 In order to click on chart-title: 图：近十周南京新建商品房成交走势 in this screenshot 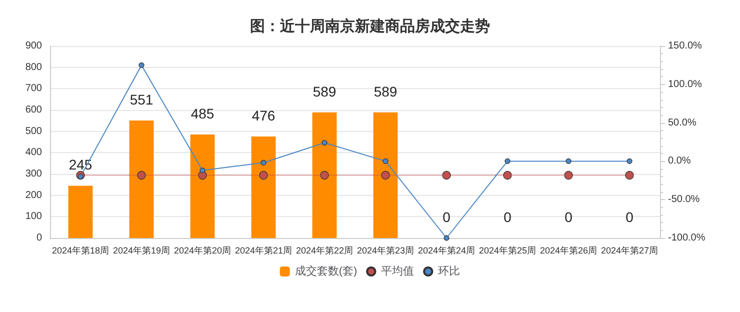, I will do `click(370, 26)`.